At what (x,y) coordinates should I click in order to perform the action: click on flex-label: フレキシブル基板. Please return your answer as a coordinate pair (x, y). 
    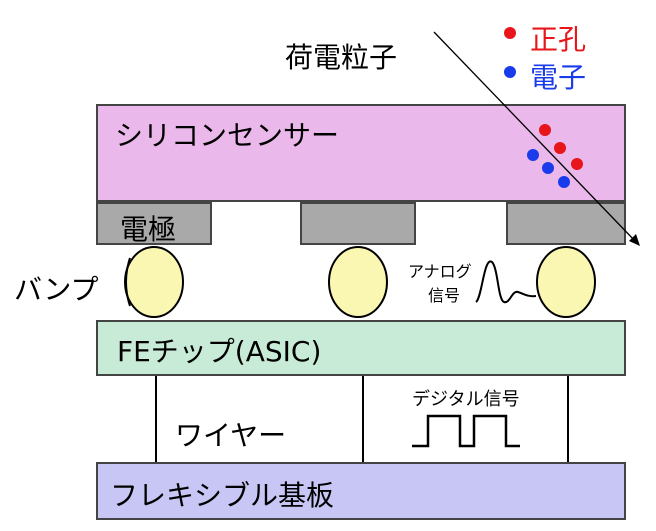
    Looking at the image, I should click on (222, 495).